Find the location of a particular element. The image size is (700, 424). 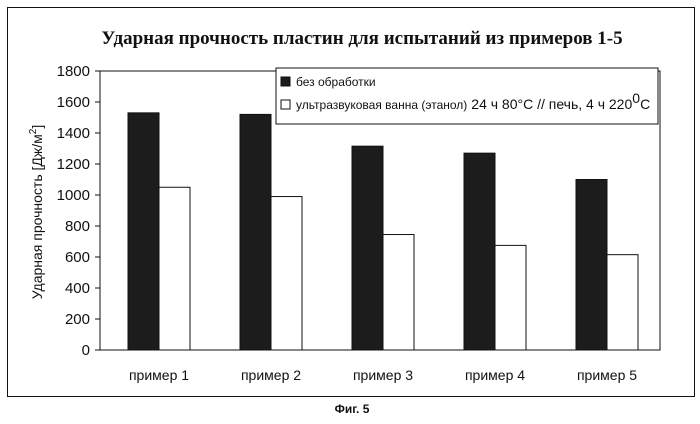

y-tick-label: 1400 is located at coordinates (73, 133).